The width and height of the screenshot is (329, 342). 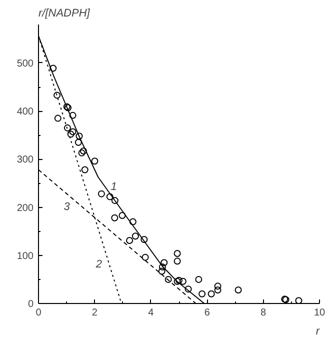 What do you see at coordinates (25, 208) in the screenshot?
I see `y-tick-label: 200` at bounding box center [25, 208].